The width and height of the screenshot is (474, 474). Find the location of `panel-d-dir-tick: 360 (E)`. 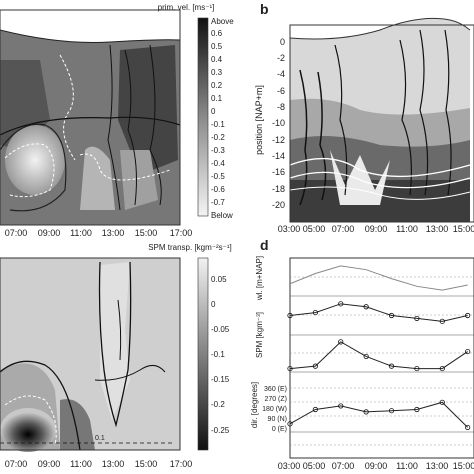

panel-d-dir-tick: 360 (E) is located at coordinates (275, 389).